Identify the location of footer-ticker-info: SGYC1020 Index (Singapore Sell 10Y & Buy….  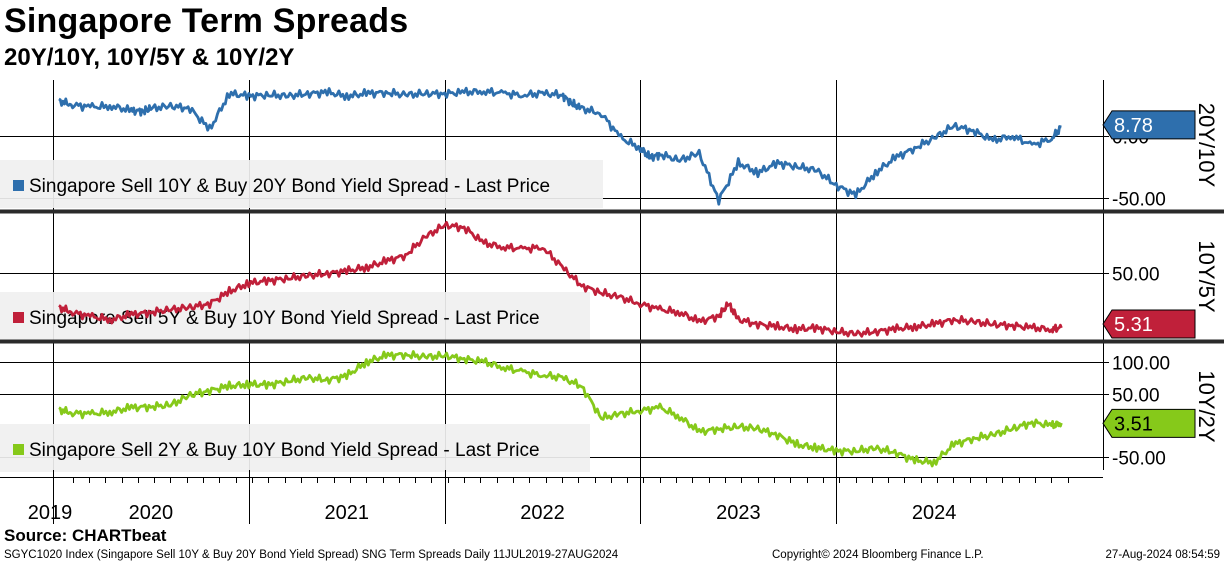
(311, 555).